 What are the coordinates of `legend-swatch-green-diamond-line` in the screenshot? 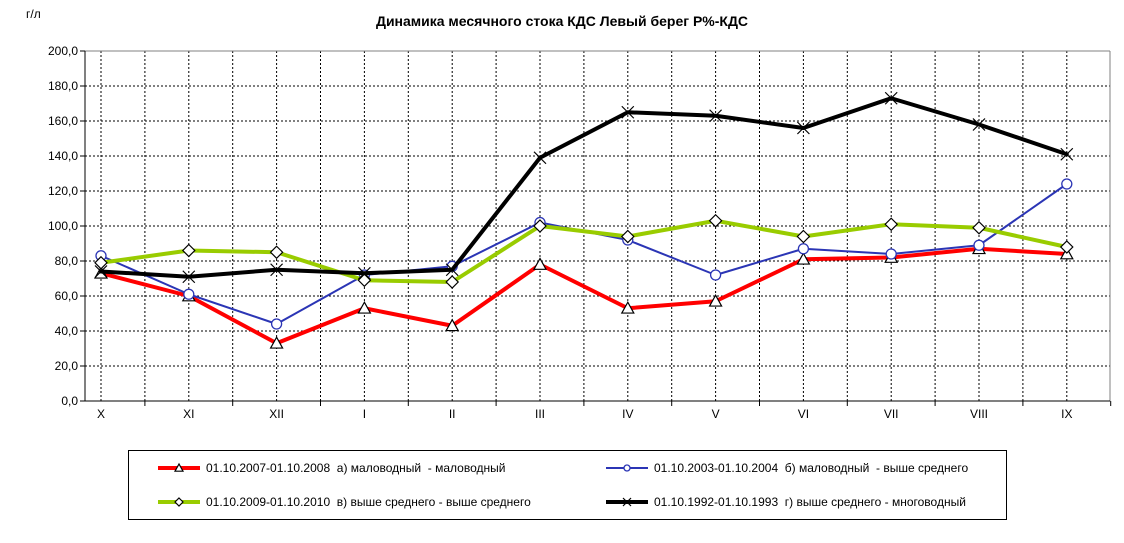 It's located at (179, 502).